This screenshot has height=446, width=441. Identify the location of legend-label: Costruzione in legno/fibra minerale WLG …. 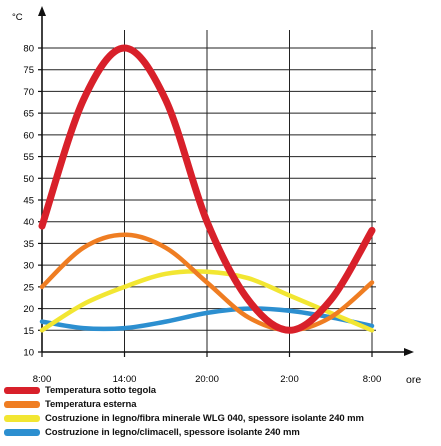
(204, 418).